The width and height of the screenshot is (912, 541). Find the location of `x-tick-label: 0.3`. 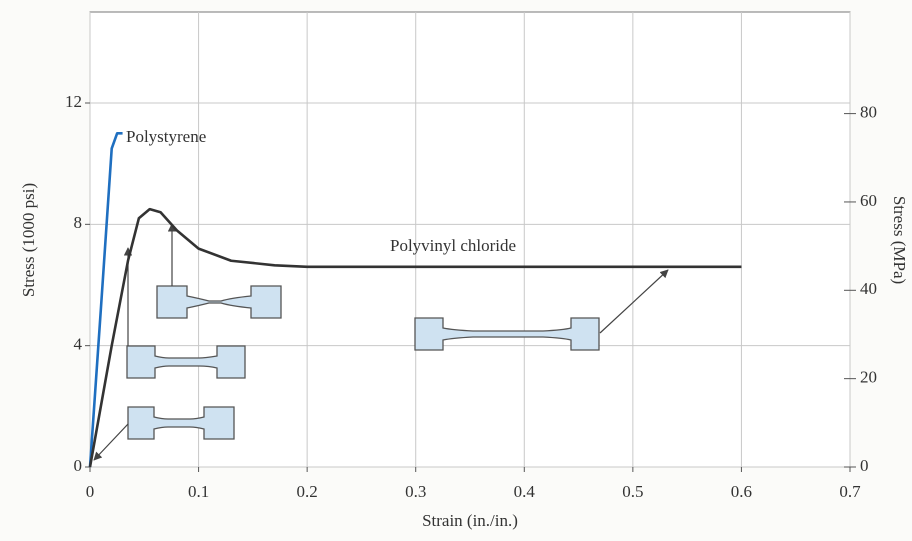

x-tick-label: 0.3 is located at coordinates (415, 491).